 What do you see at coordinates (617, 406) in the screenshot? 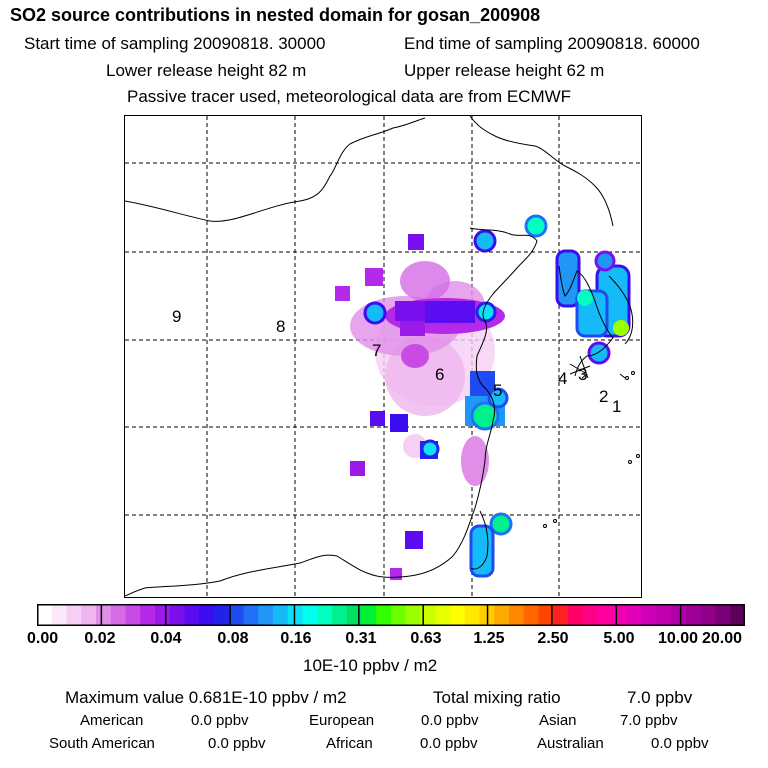
I see `track-label-1: 1` at bounding box center [617, 406].